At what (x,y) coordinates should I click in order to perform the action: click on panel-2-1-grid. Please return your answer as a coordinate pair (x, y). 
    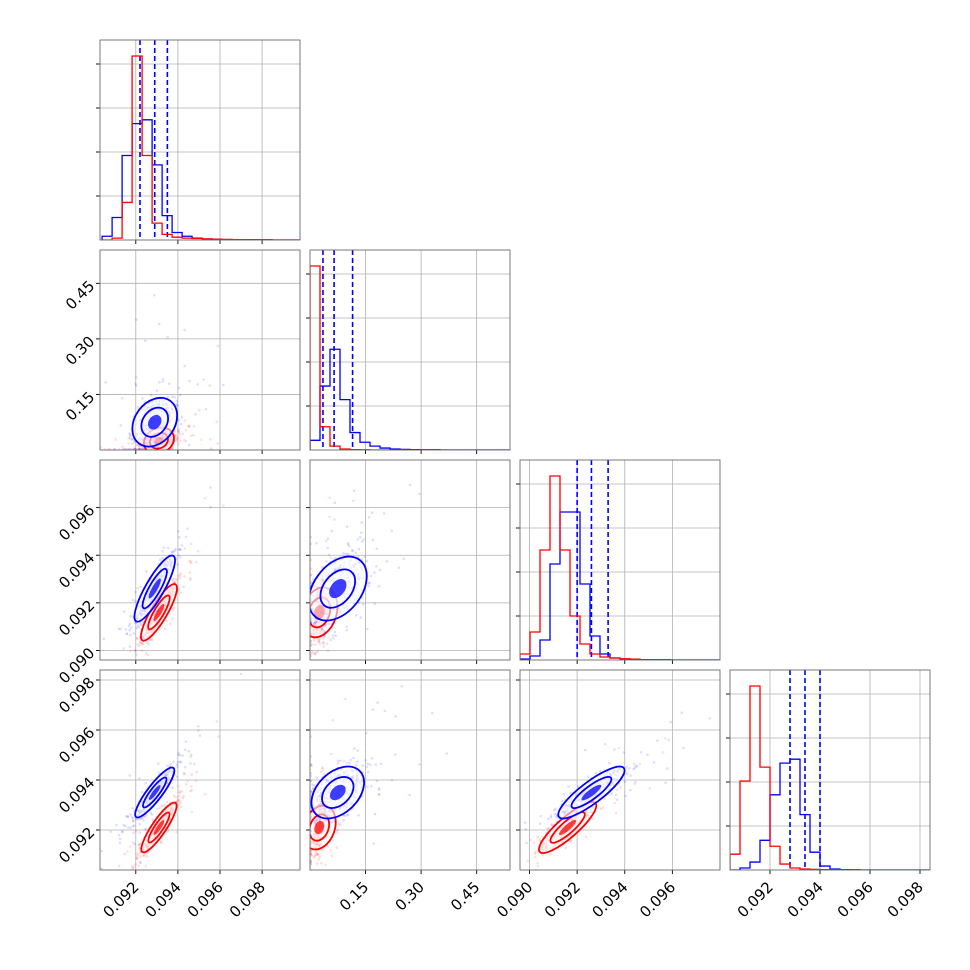
    Looking at the image, I should click on (408, 562).